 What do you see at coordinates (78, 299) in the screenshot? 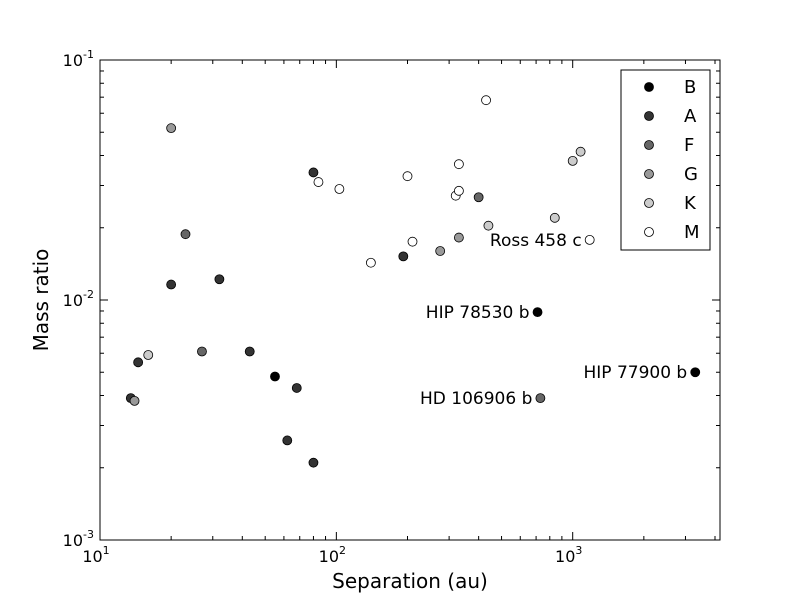
I see `y-tick-label: 10⁻²` at bounding box center [78, 299].